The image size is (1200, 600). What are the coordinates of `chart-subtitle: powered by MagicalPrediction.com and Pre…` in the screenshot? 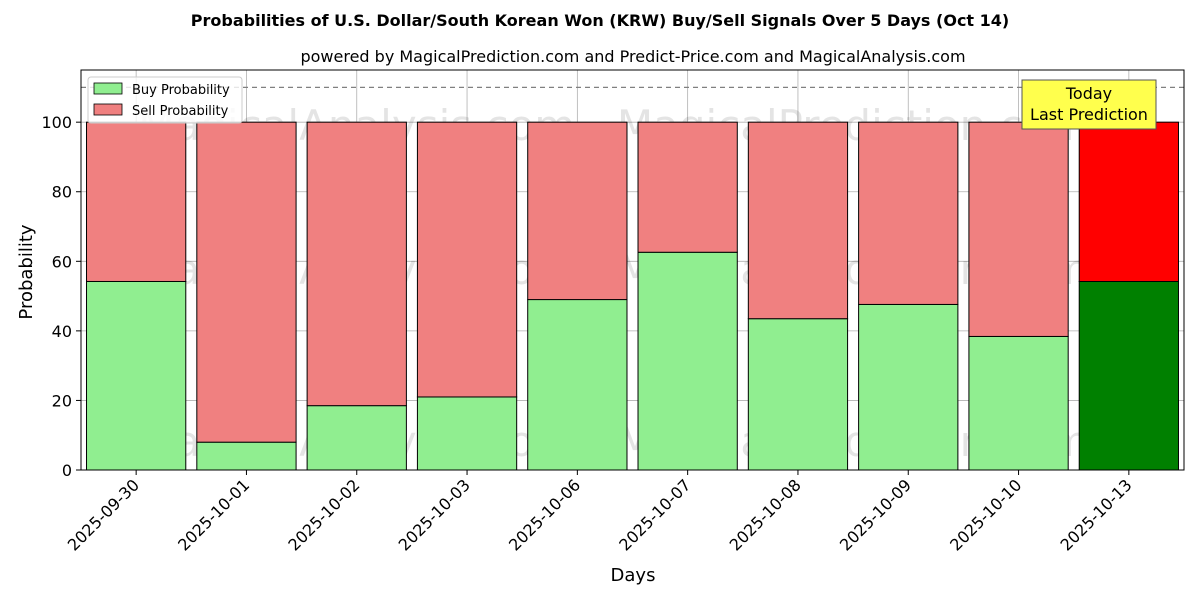 It's located at (632, 56).